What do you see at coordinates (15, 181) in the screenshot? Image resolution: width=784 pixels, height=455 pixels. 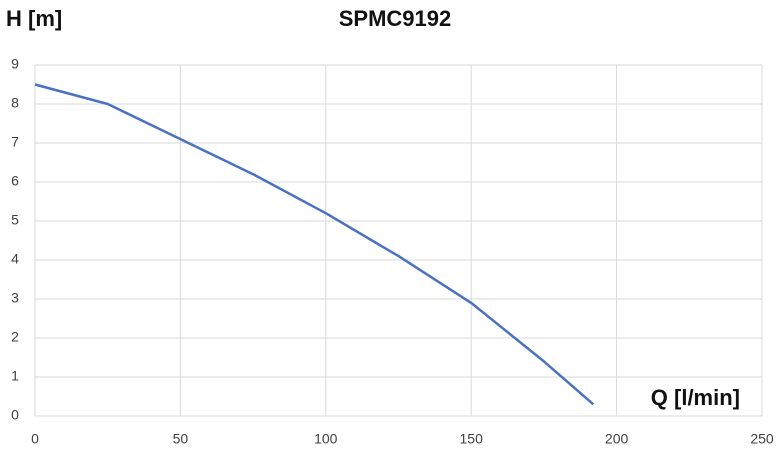 I see `y-tick-label: 6` at bounding box center [15, 181].